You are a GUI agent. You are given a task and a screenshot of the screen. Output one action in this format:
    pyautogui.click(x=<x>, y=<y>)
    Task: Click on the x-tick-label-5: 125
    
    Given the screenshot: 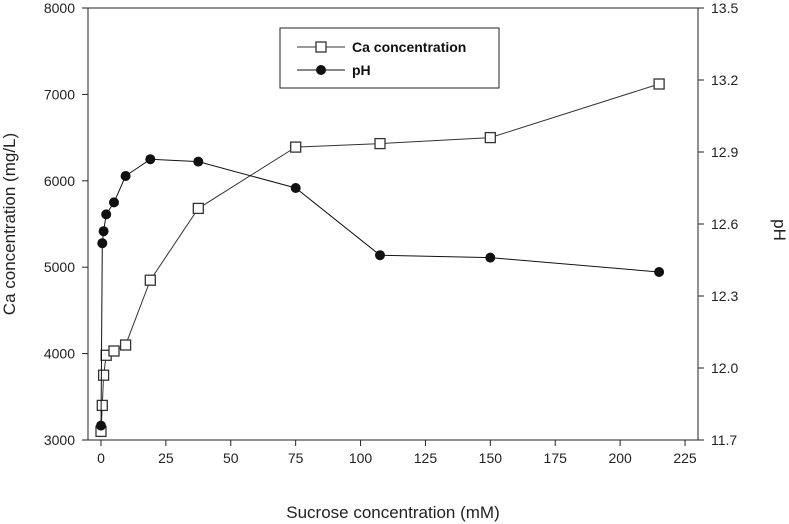 What is the action you would take?
    pyautogui.click(x=426, y=458)
    